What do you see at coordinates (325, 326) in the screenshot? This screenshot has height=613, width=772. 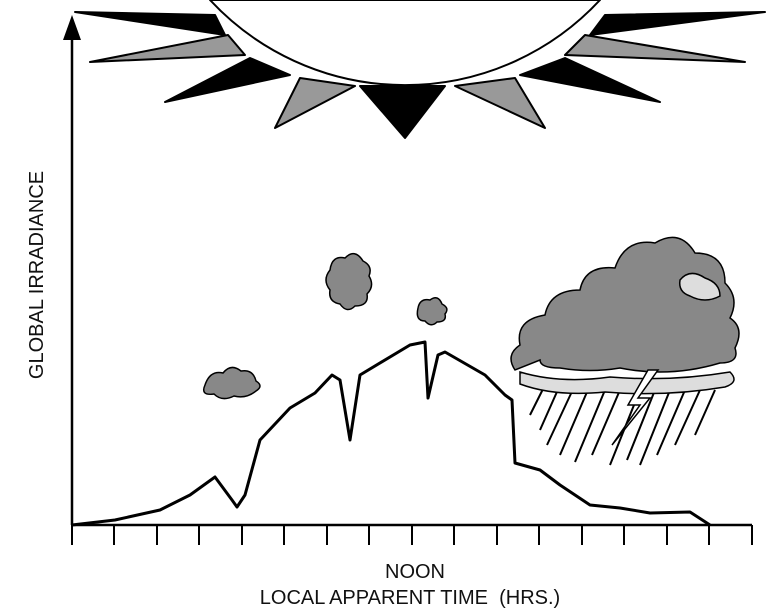 I see `small-clouds` at bounding box center [325, 326].